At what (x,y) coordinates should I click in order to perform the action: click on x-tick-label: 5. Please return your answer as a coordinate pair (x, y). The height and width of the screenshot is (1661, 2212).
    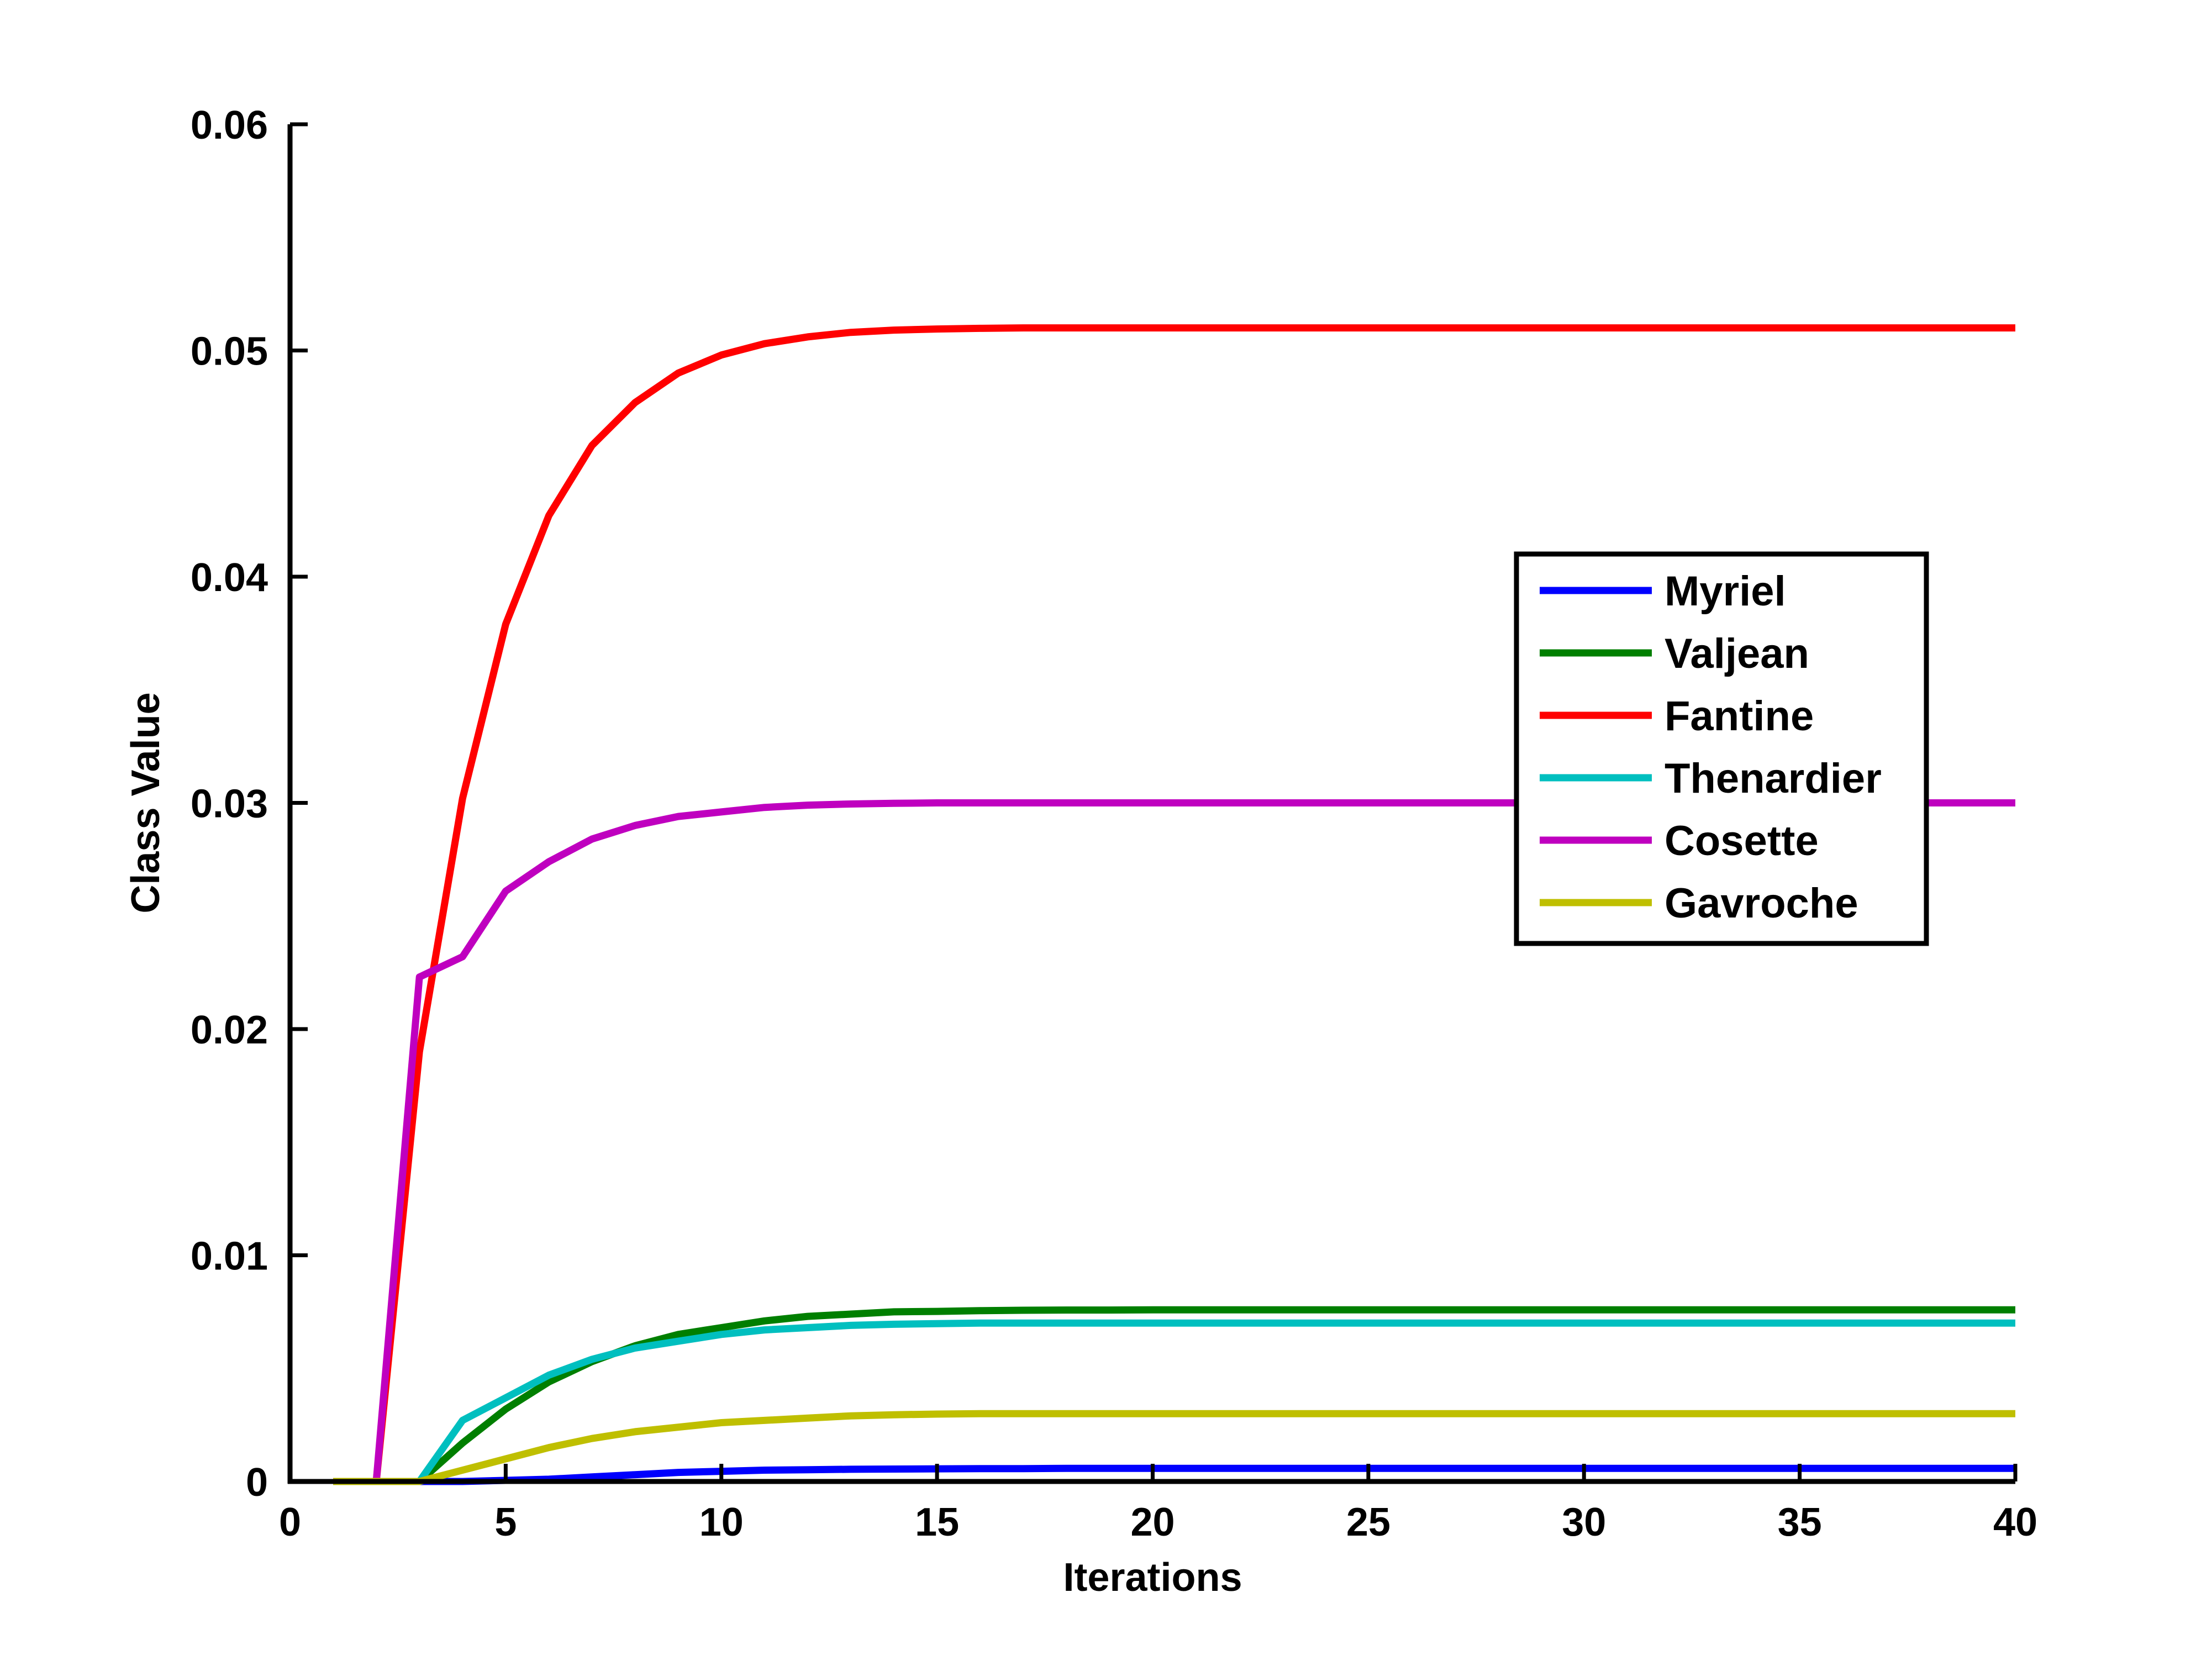
    Looking at the image, I should click on (505, 1522).